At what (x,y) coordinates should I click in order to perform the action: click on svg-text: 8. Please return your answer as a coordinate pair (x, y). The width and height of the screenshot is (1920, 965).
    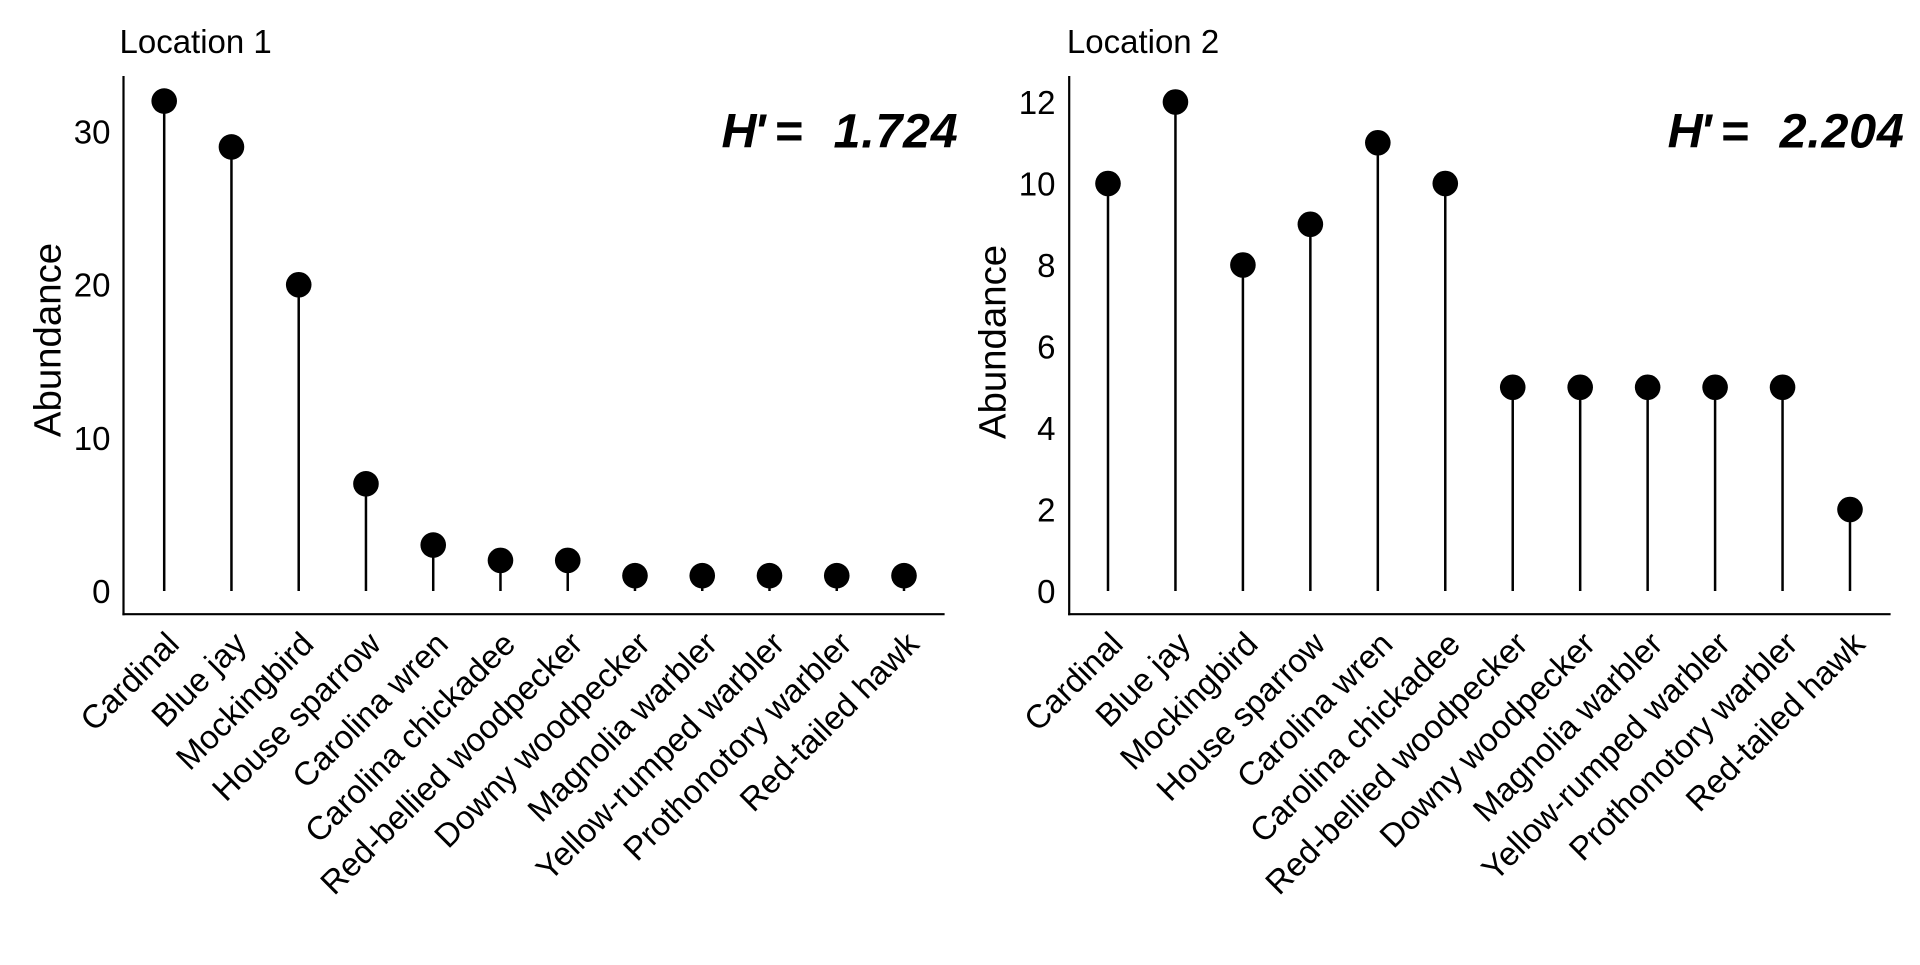
    Looking at the image, I should click on (1046, 265).